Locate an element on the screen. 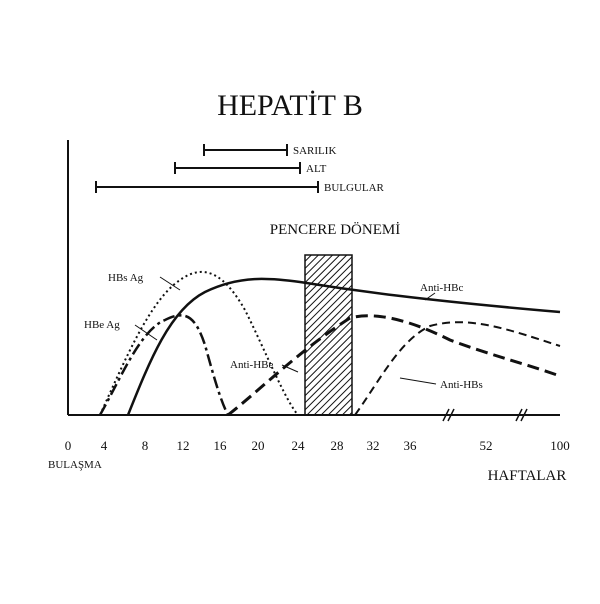  bar-label: BULGULAR is located at coordinates (354, 188).